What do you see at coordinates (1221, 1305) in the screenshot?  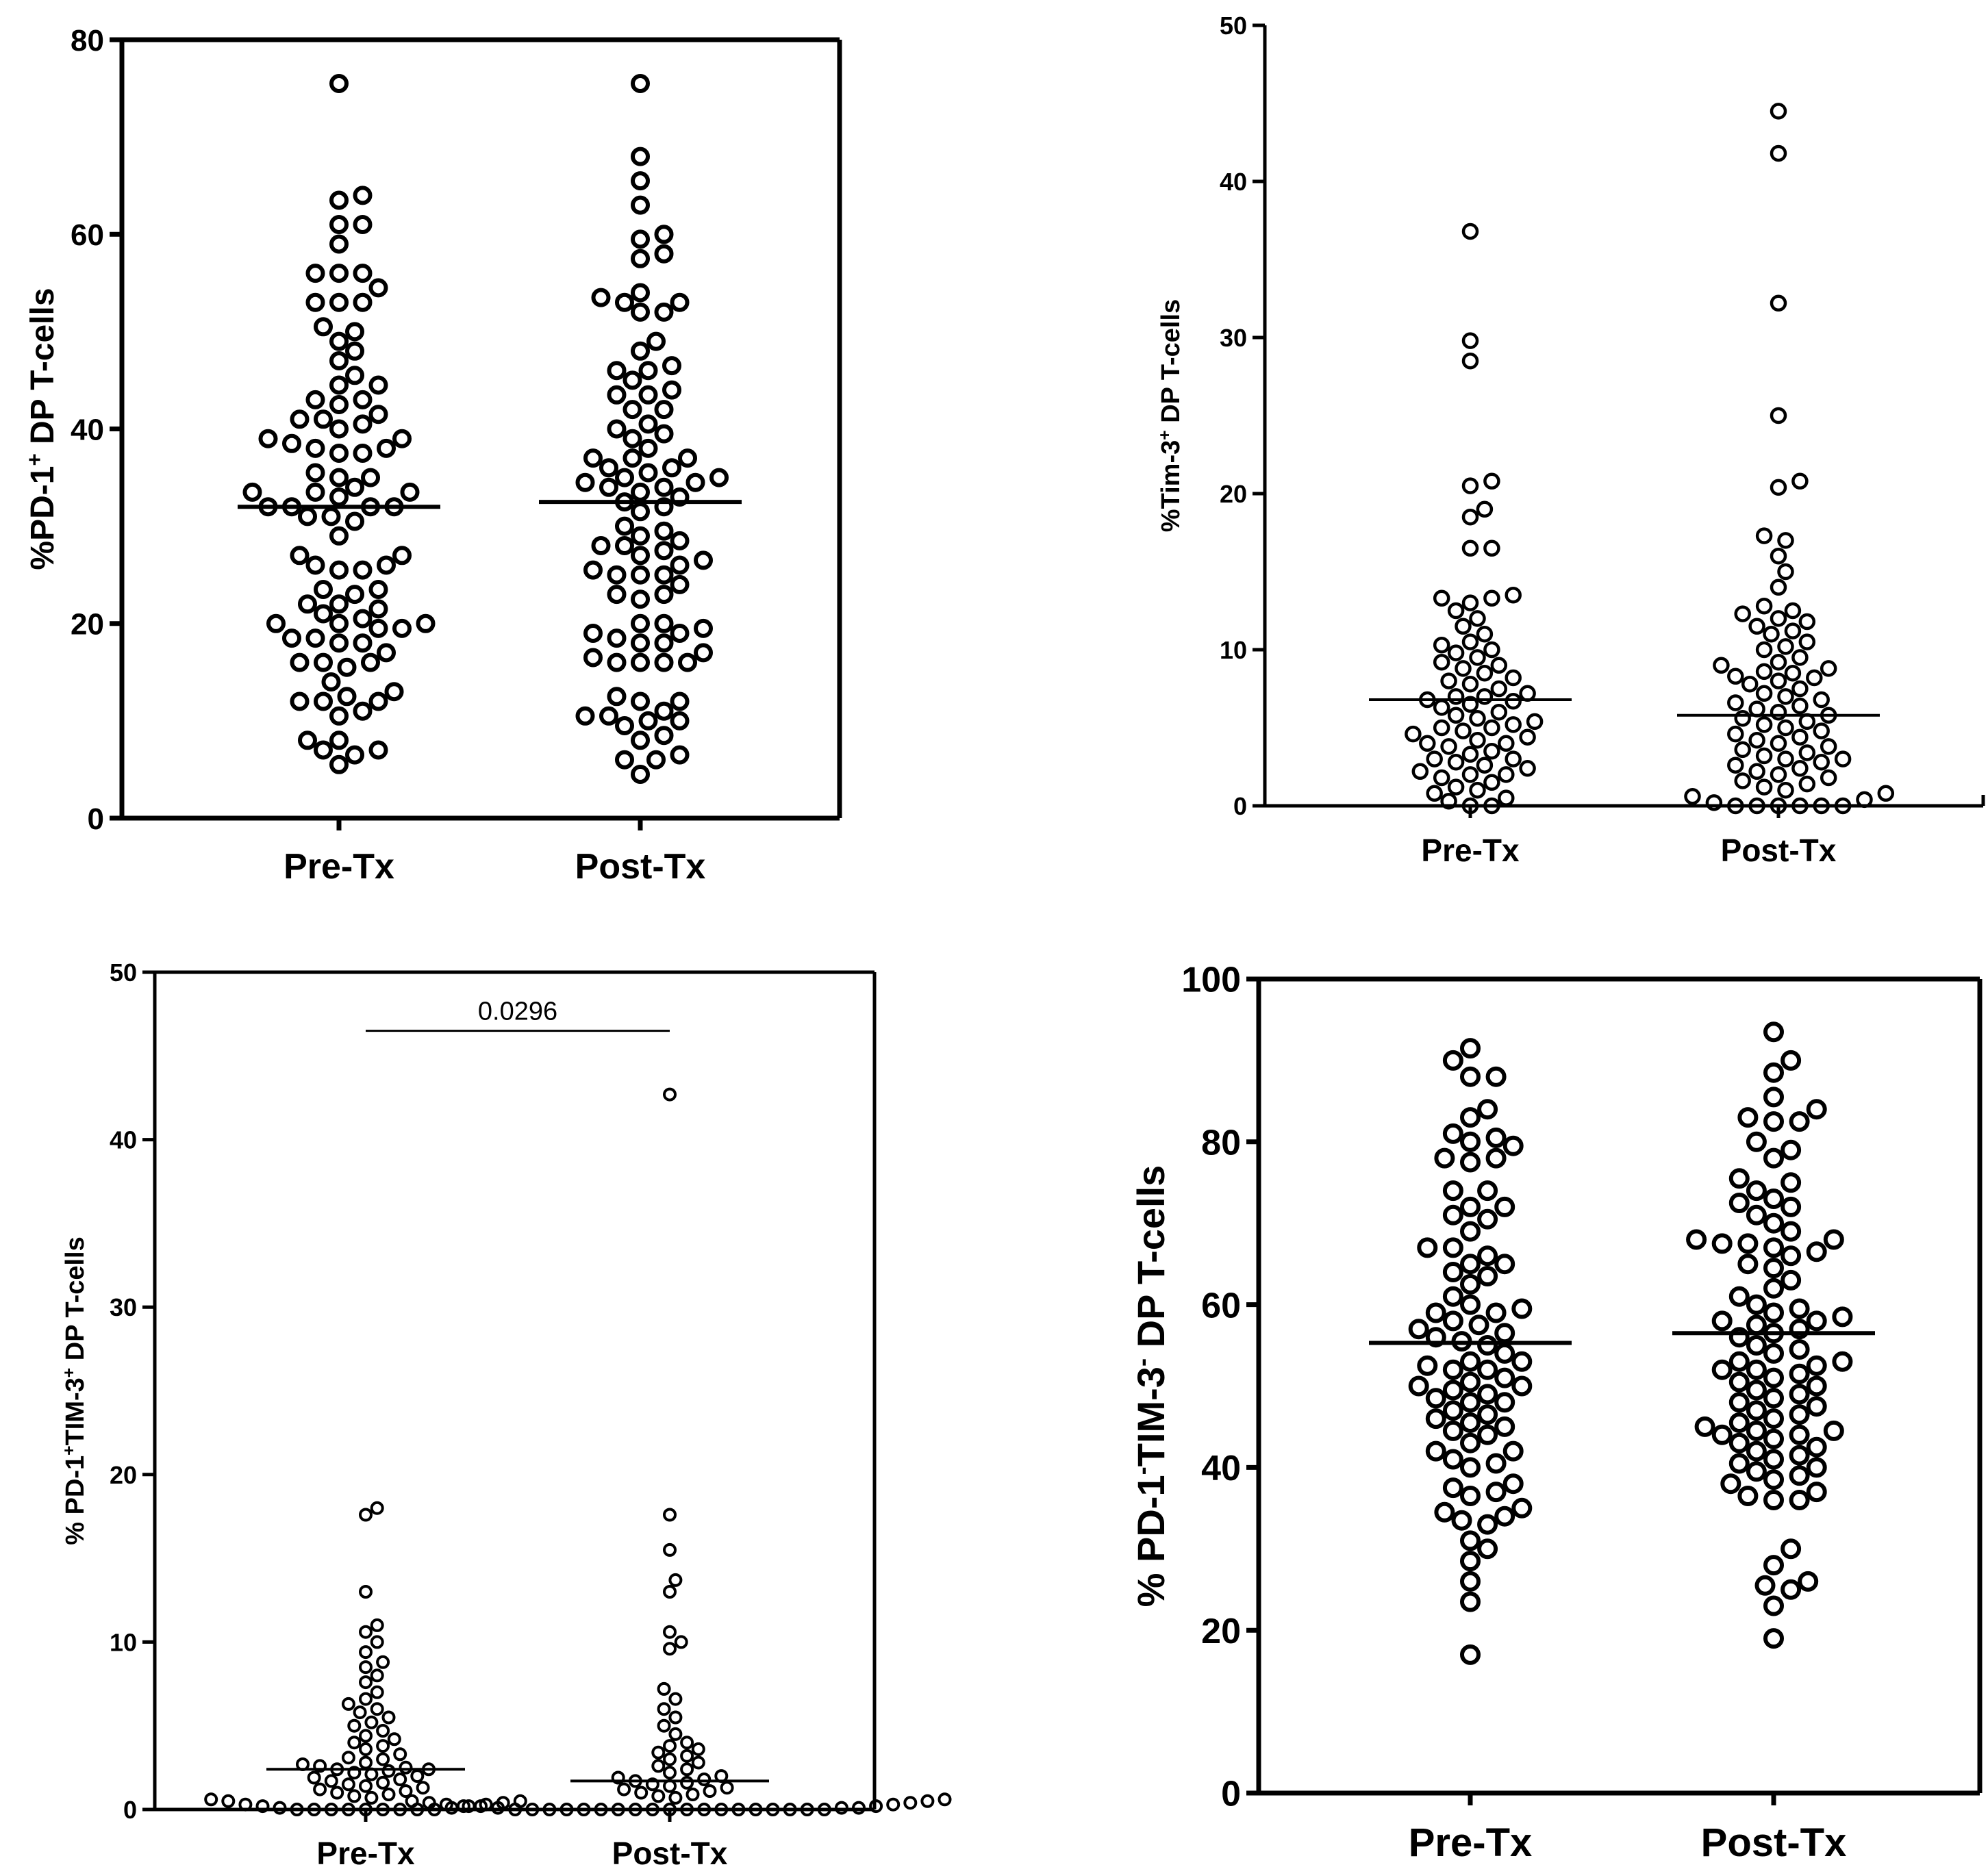 I see `y-tick-label: 60` at bounding box center [1221, 1305].